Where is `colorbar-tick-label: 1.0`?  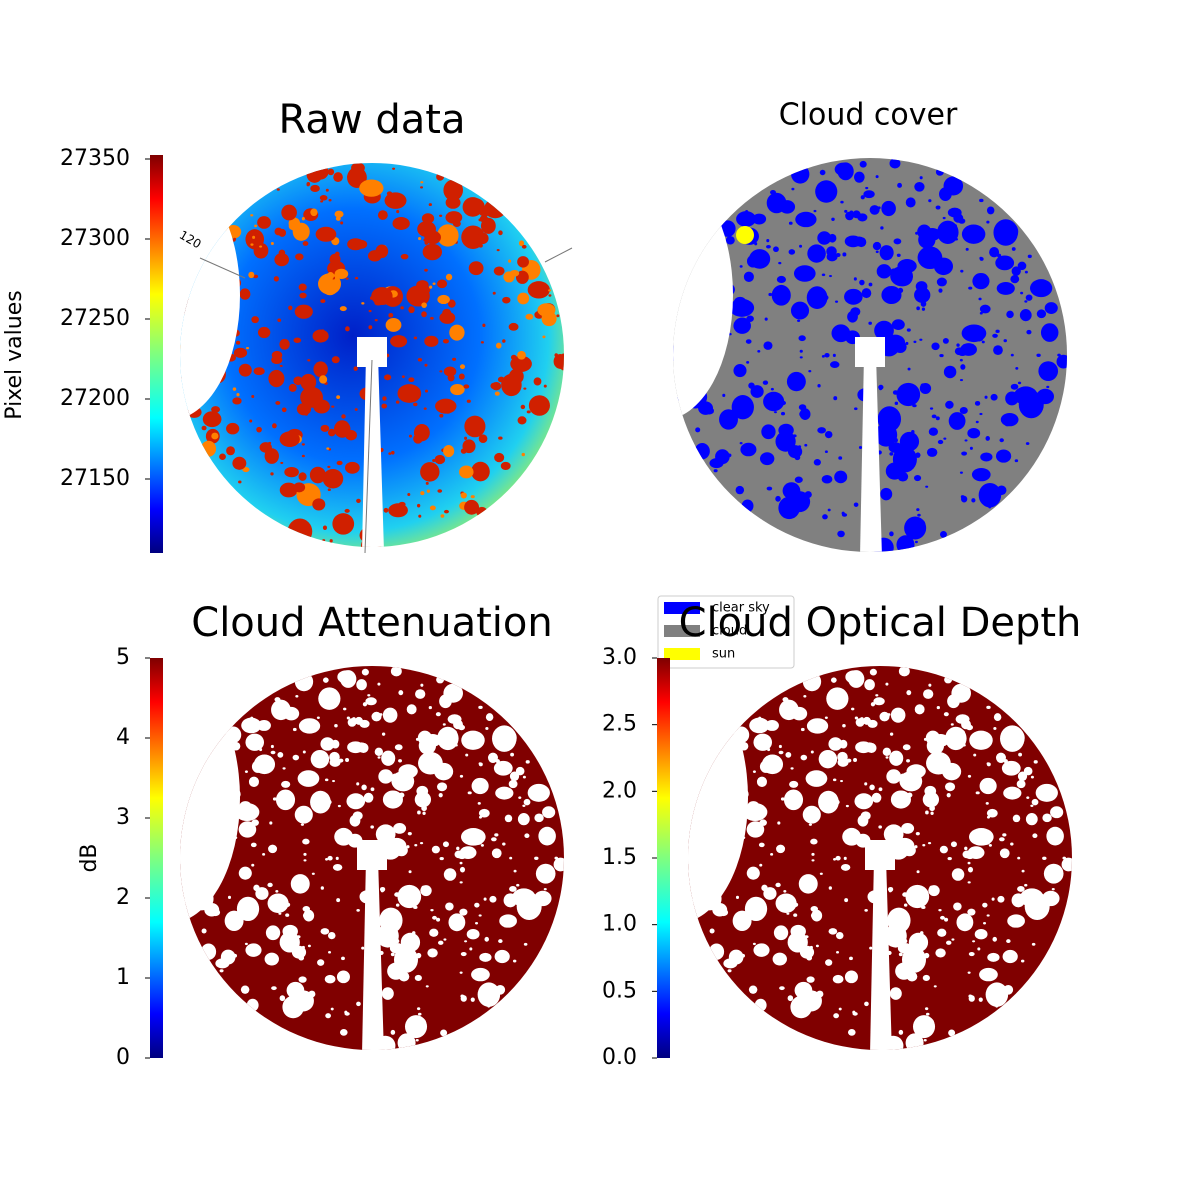 colorbar-tick-label: 1.0 is located at coordinates (619, 924).